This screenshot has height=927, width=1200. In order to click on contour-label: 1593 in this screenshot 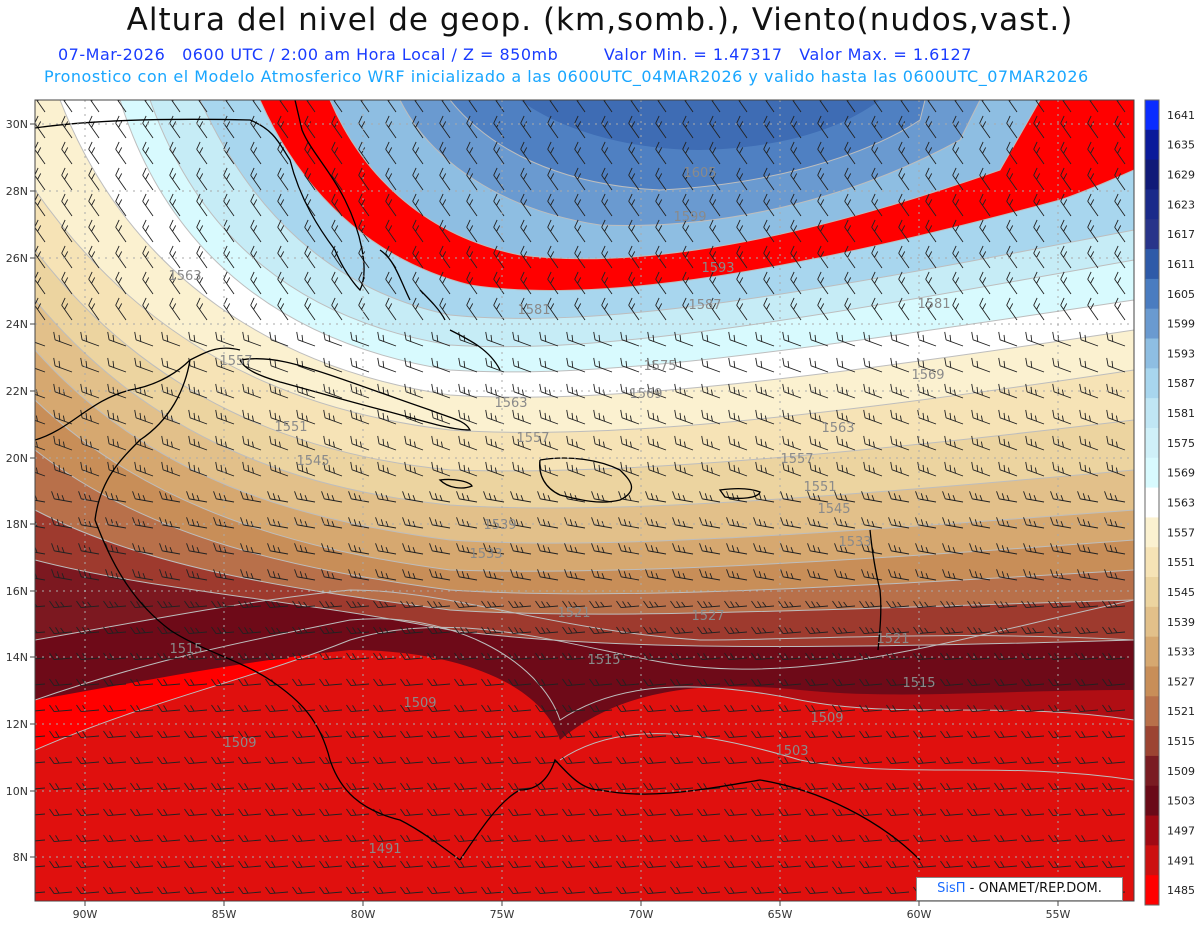, I will do `click(717, 268)`.